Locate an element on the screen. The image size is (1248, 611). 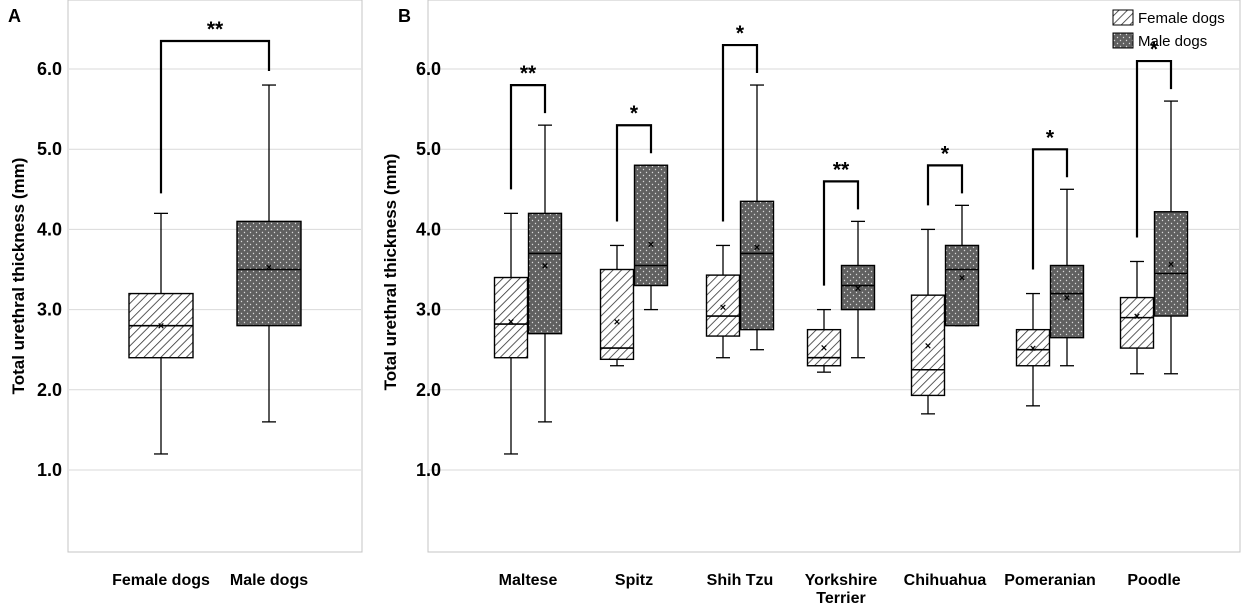
category-label: Chihuahua is located at coordinates (945, 580).